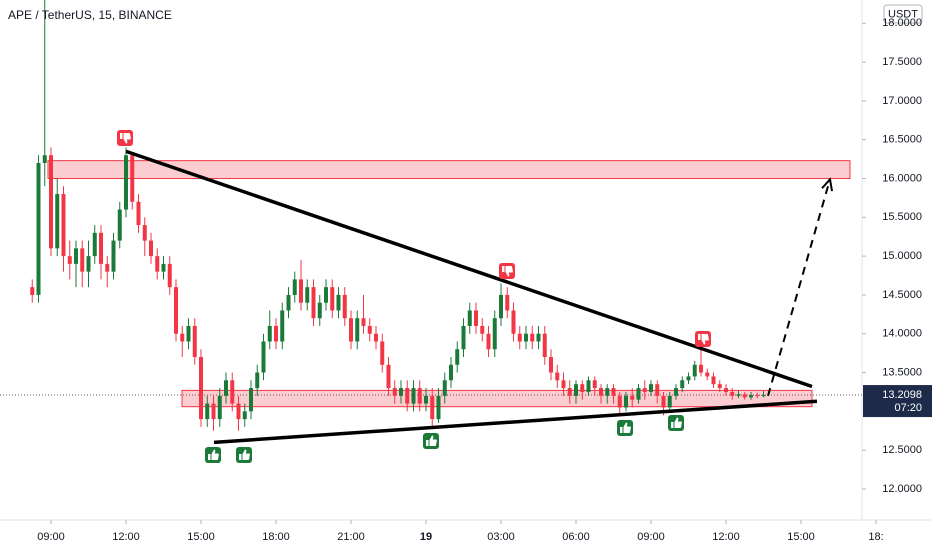 This screenshot has width=932, height=550. I want to click on y-tick-label: 15.0000, so click(902, 256).